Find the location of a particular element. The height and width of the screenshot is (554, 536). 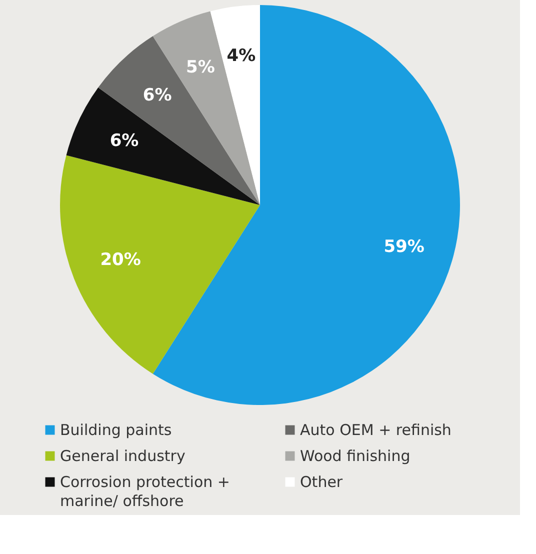

legend-label: Building paints is located at coordinates (116, 430).